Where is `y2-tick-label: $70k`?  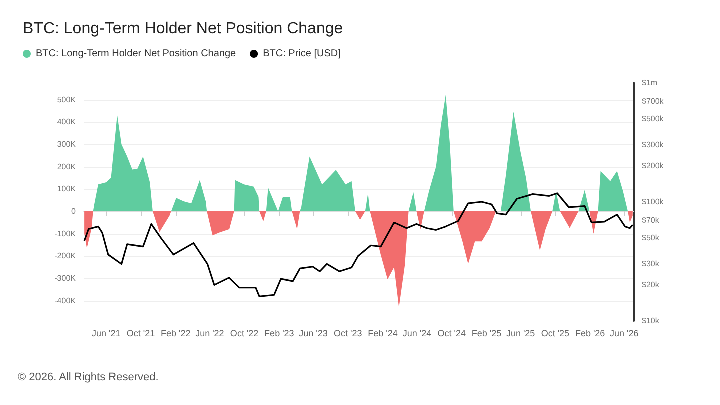
y2-tick-label: $70k is located at coordinates (651, 220).